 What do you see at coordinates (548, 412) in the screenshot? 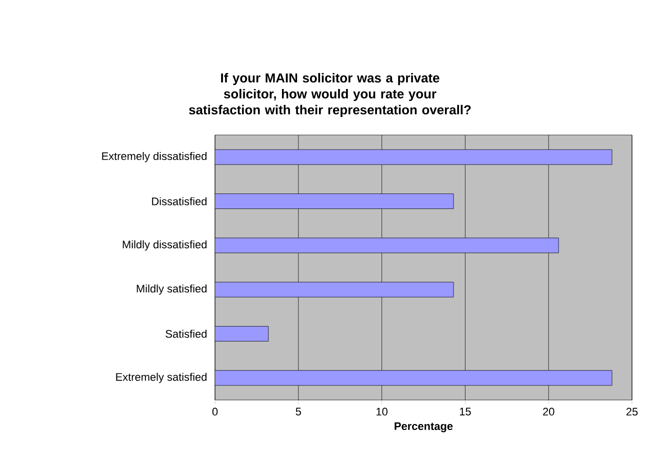
I see `x-tick-label: 20` at bounding box center [548, 412].